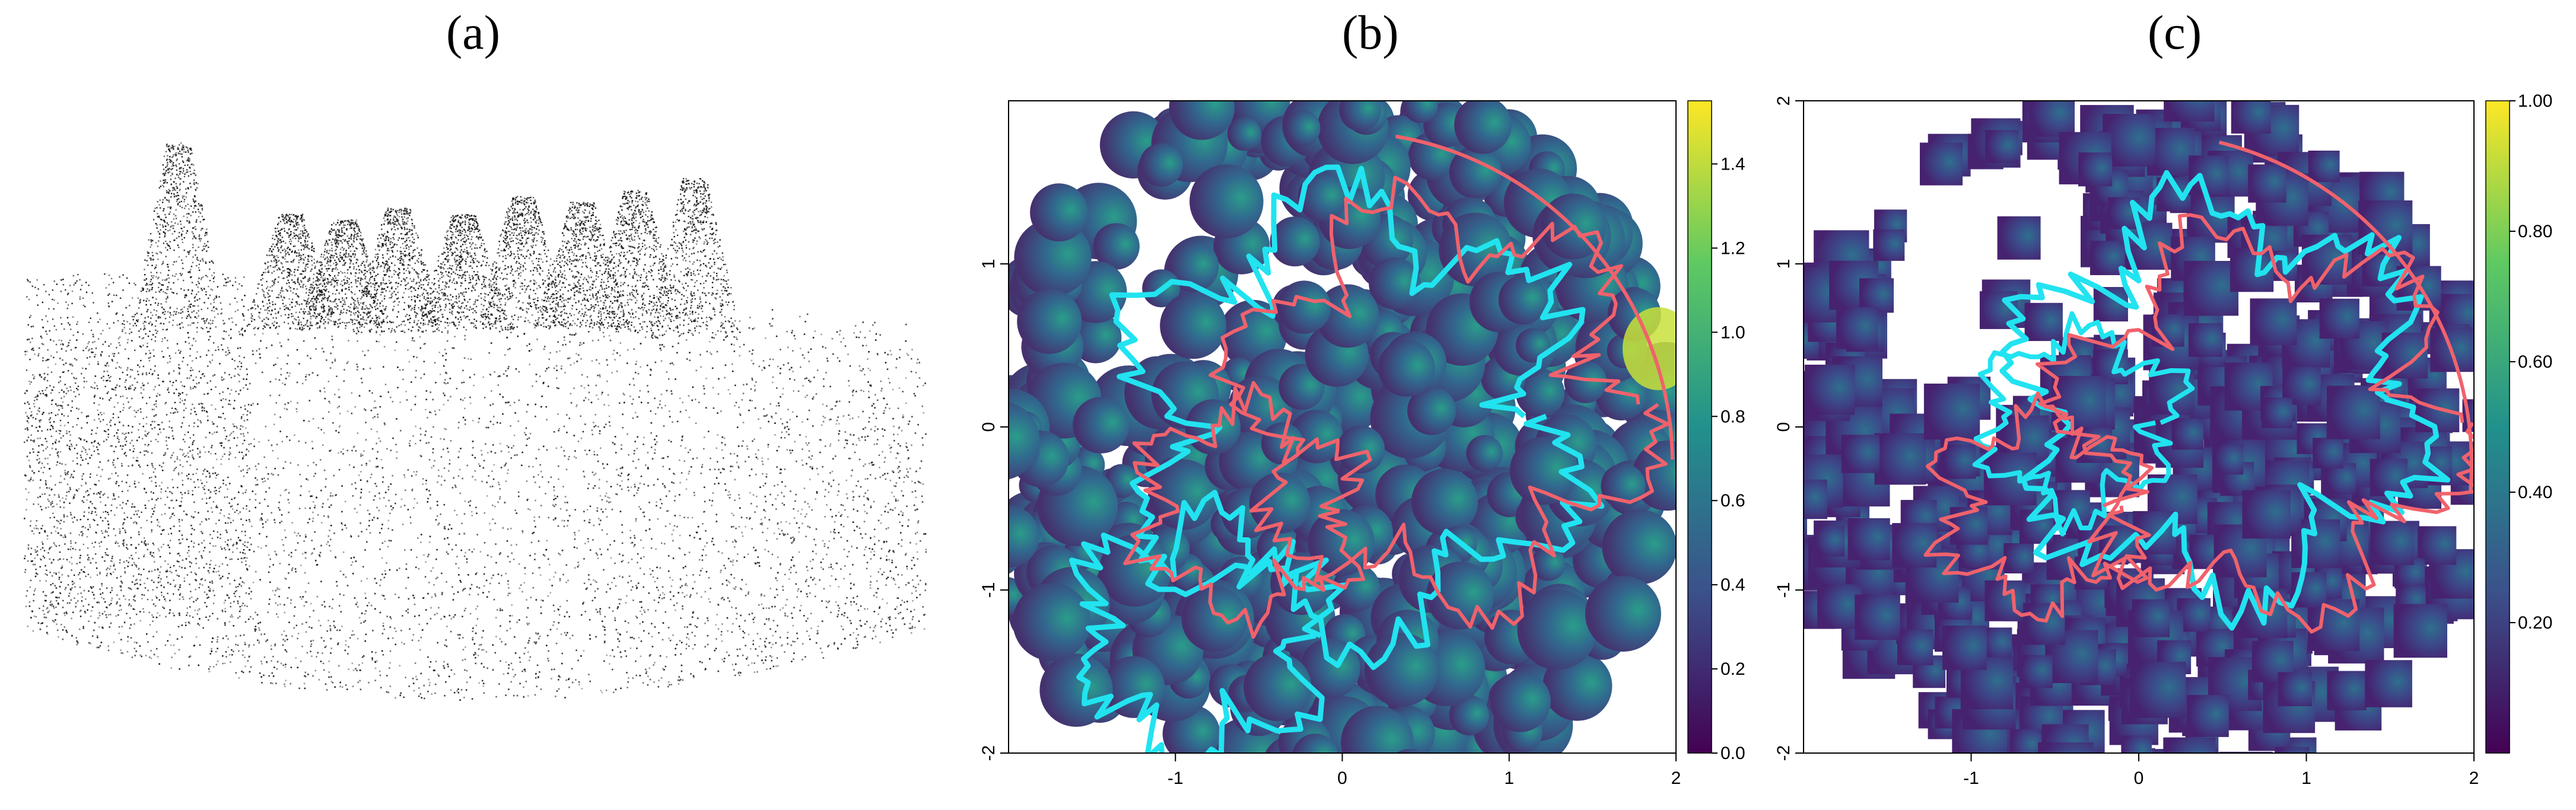 This screenshot has width=2576, height=810. What do you see at coordinates (1732, 248) in the screenshot?
I see `colorbar-tick-label: 1.2` at bounding box center [1732, 248].